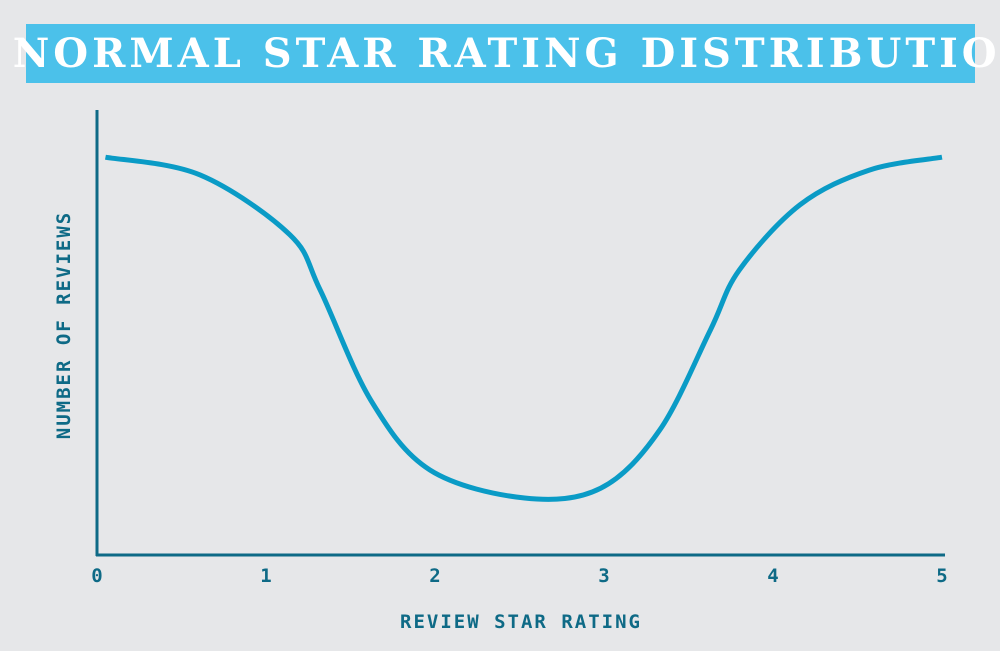 The width and height of the screenshot is (1000, 651). Describe the element at coordinates (64, 325) in the screenshot. I see `y-axis-label: NUMBER OF REVIEWS` at that location.